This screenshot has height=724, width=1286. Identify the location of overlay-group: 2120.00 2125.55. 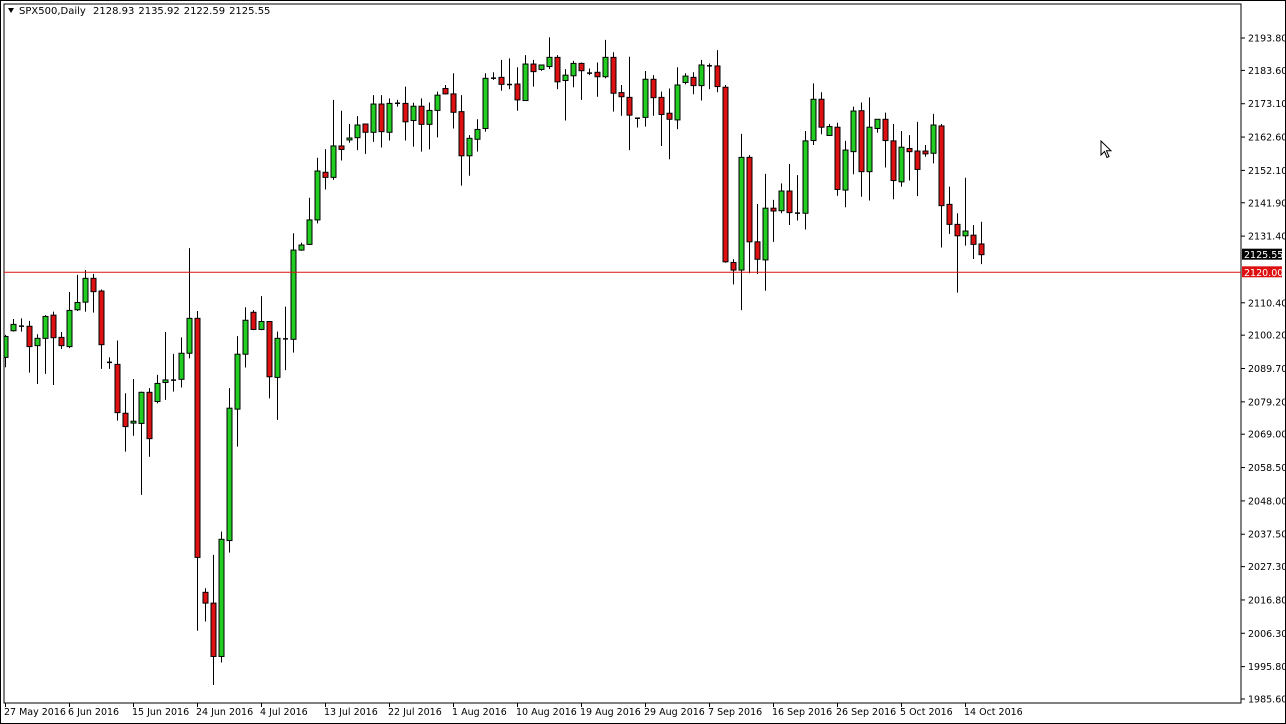
(643, 263).